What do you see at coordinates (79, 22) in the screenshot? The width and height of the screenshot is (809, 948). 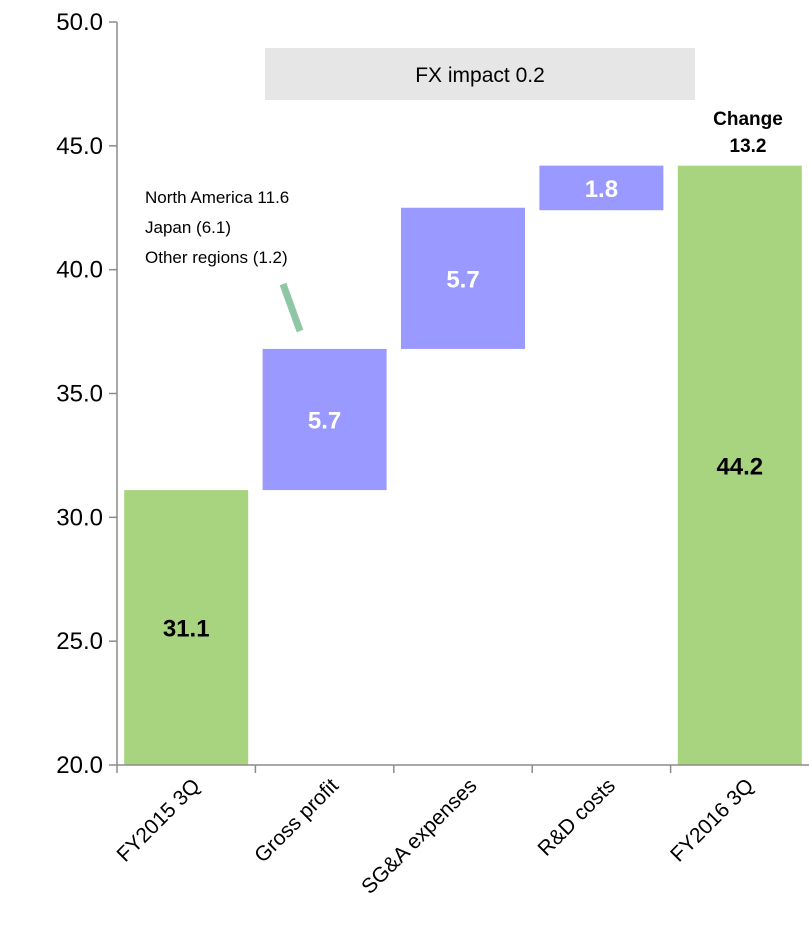 I see `y-tick-label: 50.0` at bounding box center [79, 22].